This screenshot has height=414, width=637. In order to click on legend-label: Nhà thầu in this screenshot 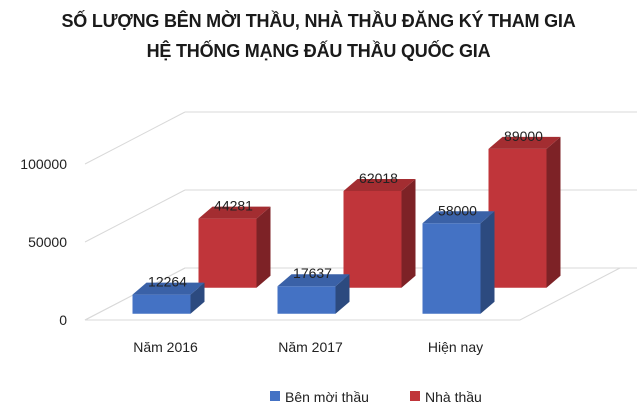, I will do `click(453, 397)`.